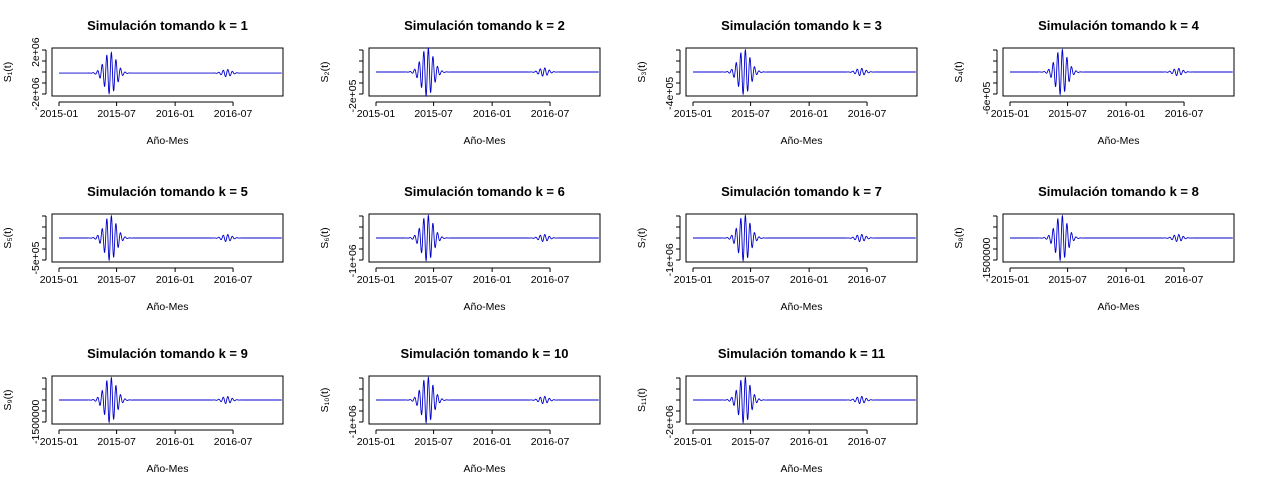 The image size is (1266, 485). I want to click on y-axis-label: S₉(t), so click(8, 399).